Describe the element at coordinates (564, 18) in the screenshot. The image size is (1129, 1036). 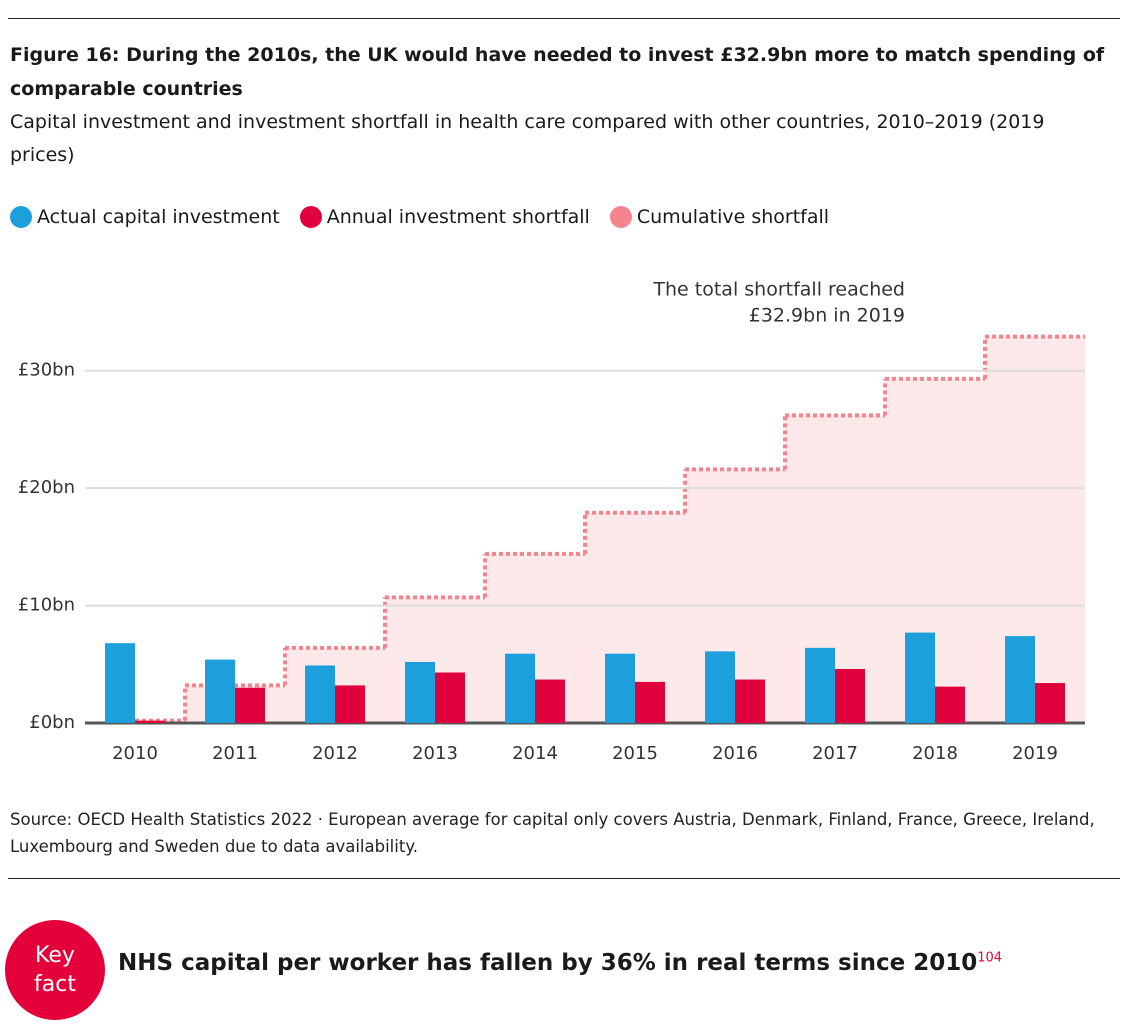
I see `top-rule` at that location.